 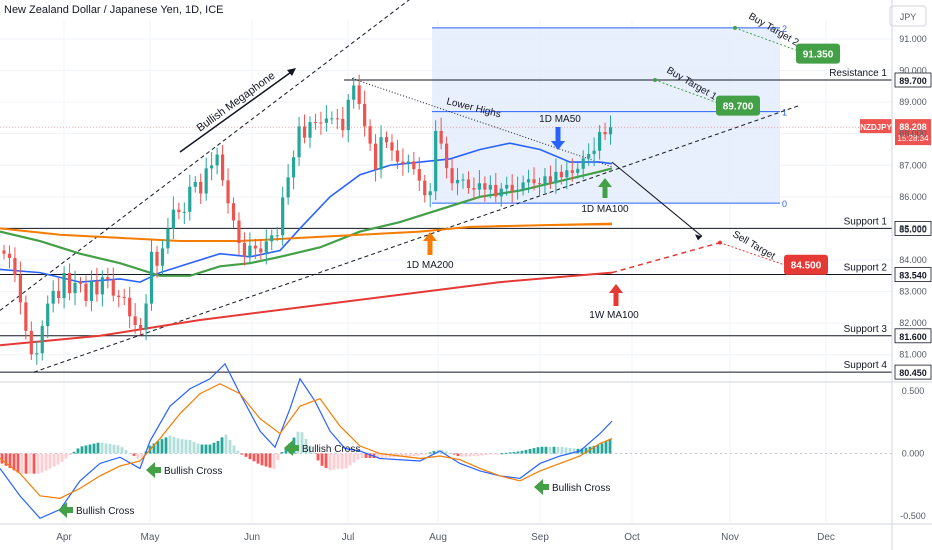 I want to click on buy-target-2-dot, so click(x=735, y=27).